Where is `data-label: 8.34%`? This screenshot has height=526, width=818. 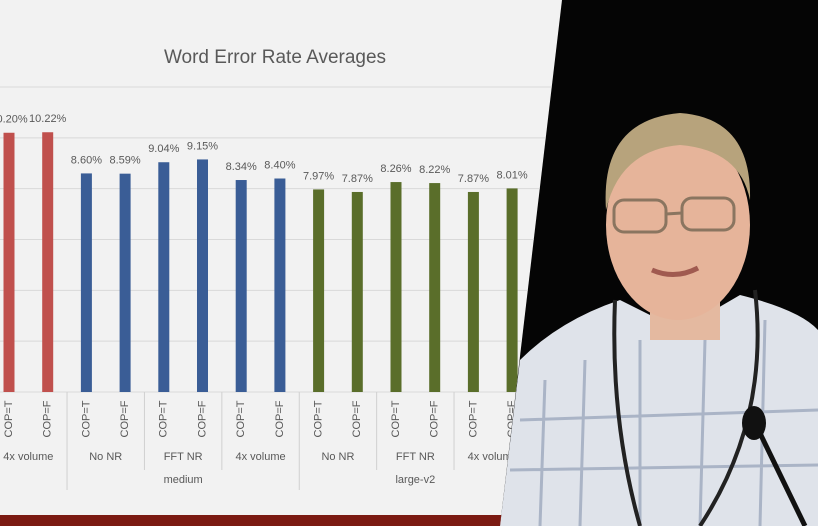 data-label: 8.34% is located at coordinates (241, 167).